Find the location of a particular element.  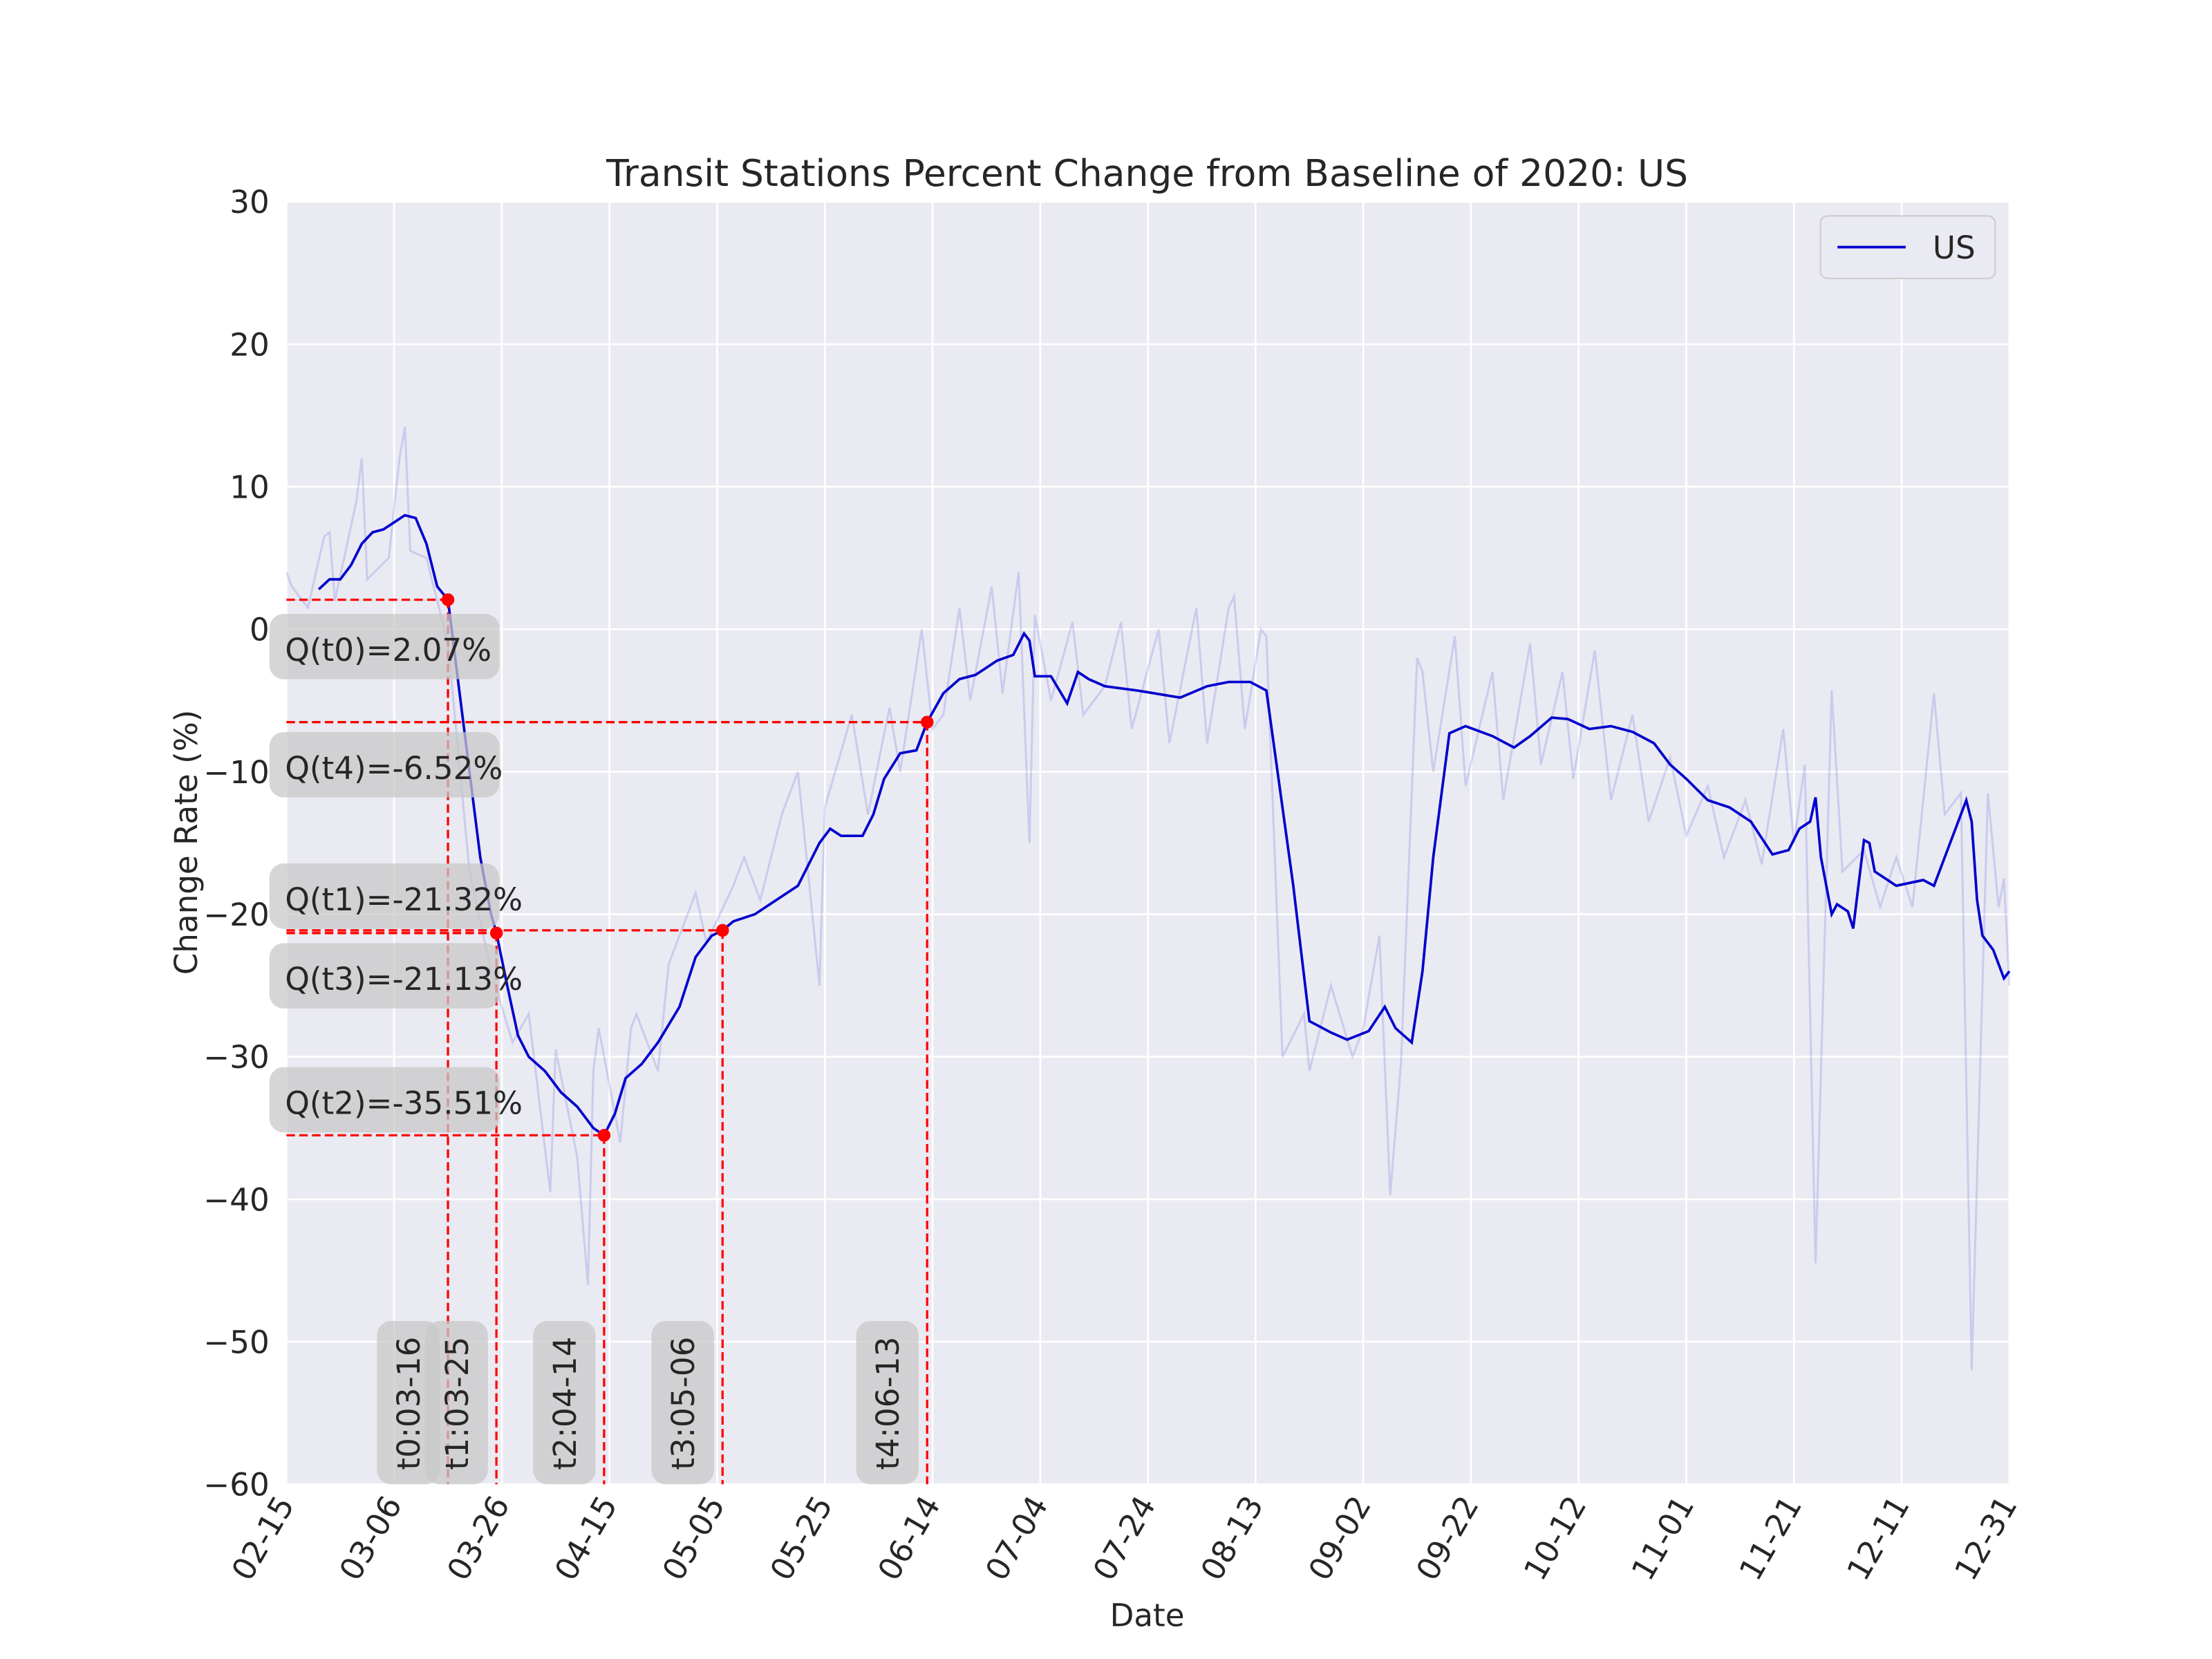

x-tick-label: 08-13 is located at coordinates (1232, 1538).